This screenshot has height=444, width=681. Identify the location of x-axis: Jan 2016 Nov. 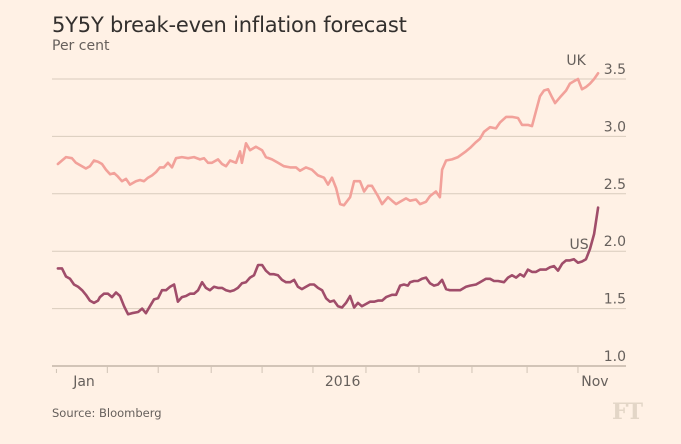
(332, 378).